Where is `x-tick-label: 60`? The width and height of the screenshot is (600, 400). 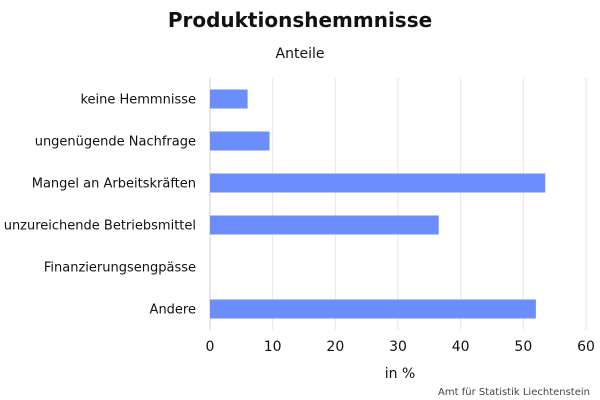 x-tick-label: 60 is located at coordinates (586, 347).